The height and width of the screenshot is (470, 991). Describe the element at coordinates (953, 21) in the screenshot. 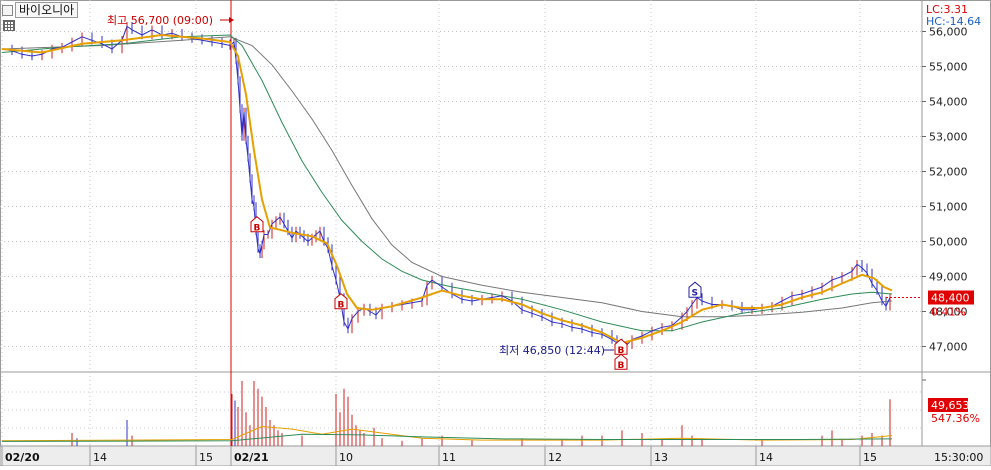

I see `hc-label: HC:-14.64` at that location.